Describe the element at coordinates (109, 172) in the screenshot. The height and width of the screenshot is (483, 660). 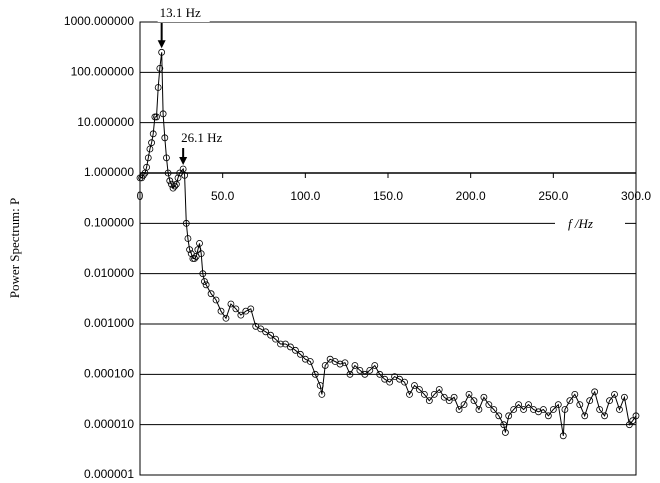
I see `y-tick-label: 1.000000` at that location.